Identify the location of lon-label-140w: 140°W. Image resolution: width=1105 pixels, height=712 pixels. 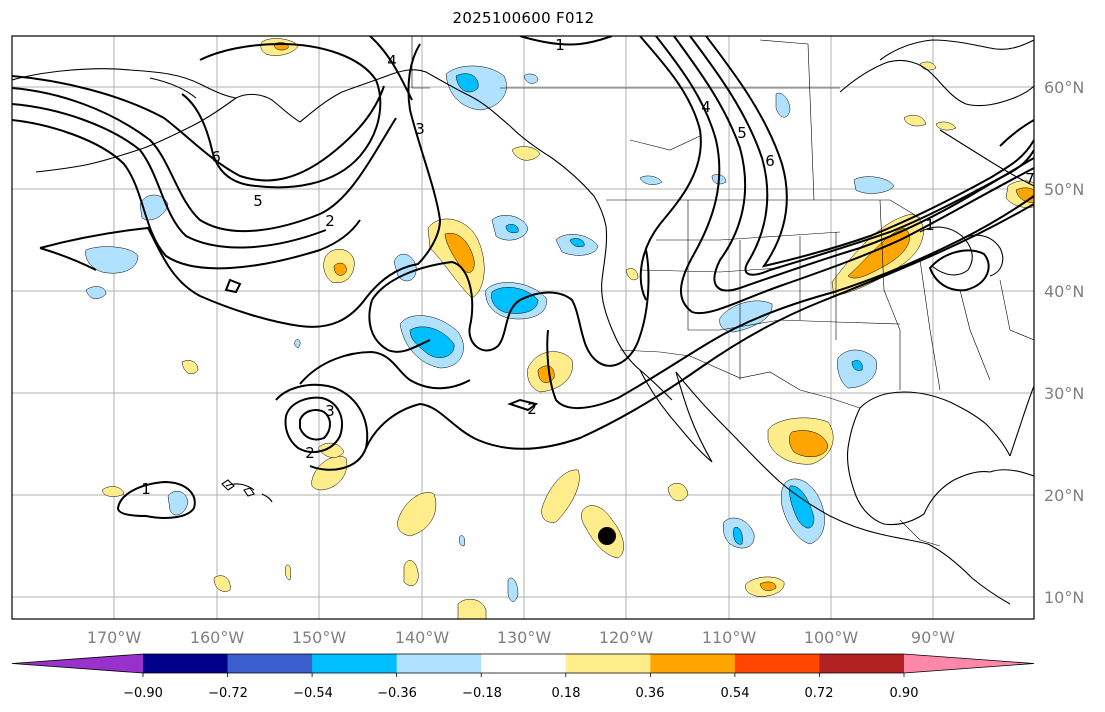
(422, 637).